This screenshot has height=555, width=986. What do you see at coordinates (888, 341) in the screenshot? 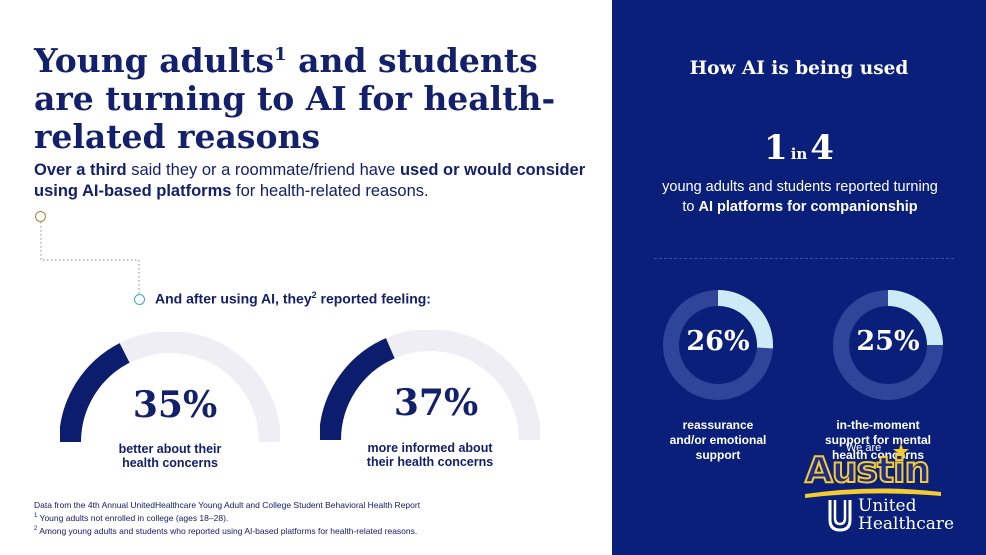
I see `ring-value: 25%` at bounding box center [888, 341].